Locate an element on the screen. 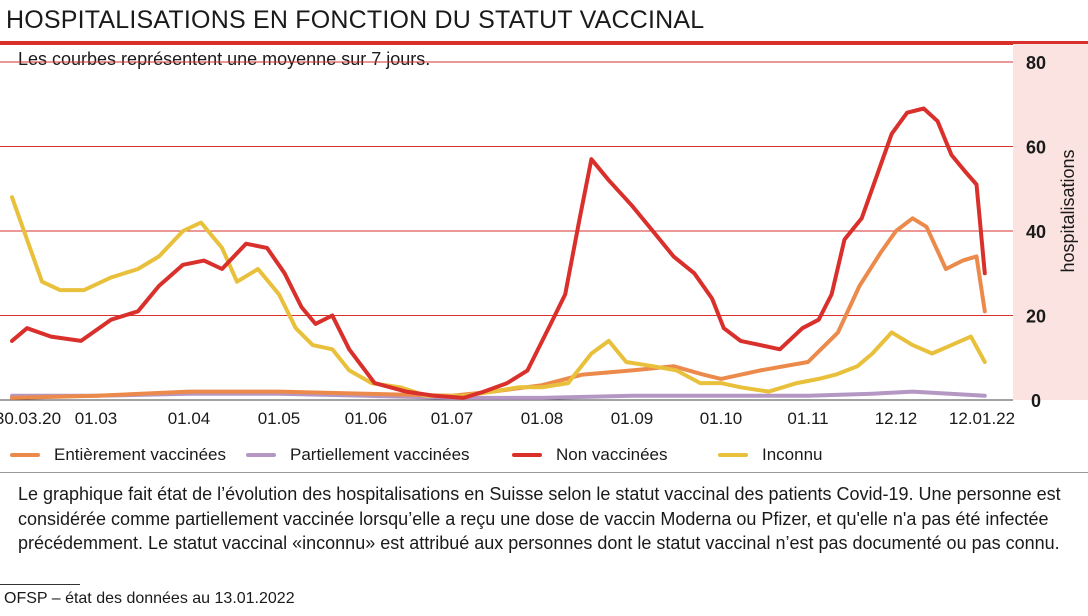  source-rule is located at coordinates (40, 584).